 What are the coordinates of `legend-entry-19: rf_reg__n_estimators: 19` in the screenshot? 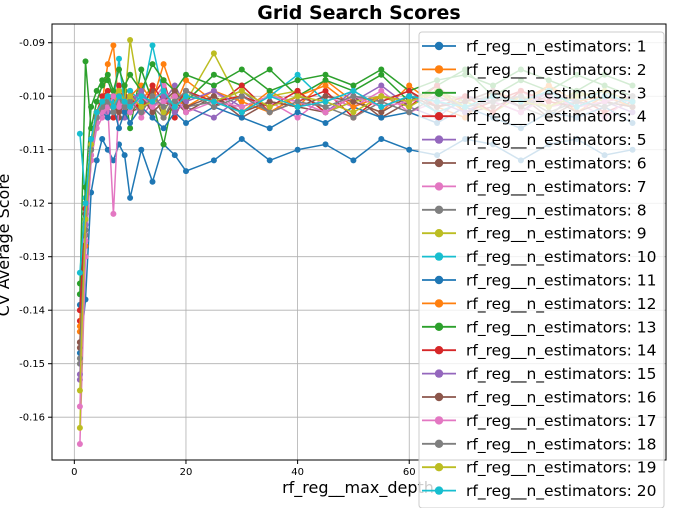 It's located at (539, 468).